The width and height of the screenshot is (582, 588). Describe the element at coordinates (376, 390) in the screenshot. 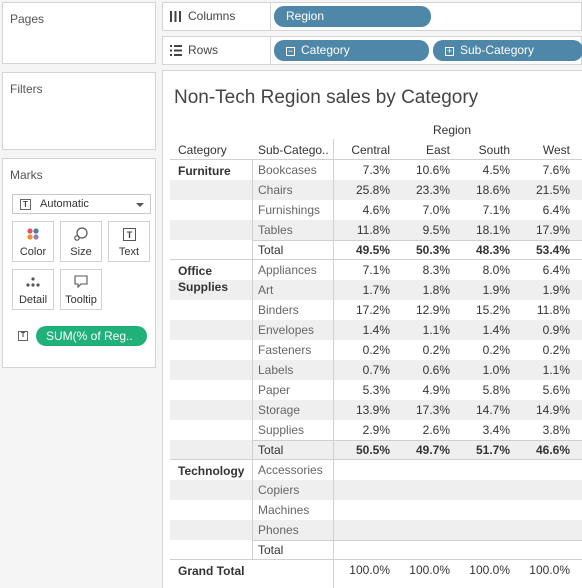

I see `value-cell: 5.3%` at that location.